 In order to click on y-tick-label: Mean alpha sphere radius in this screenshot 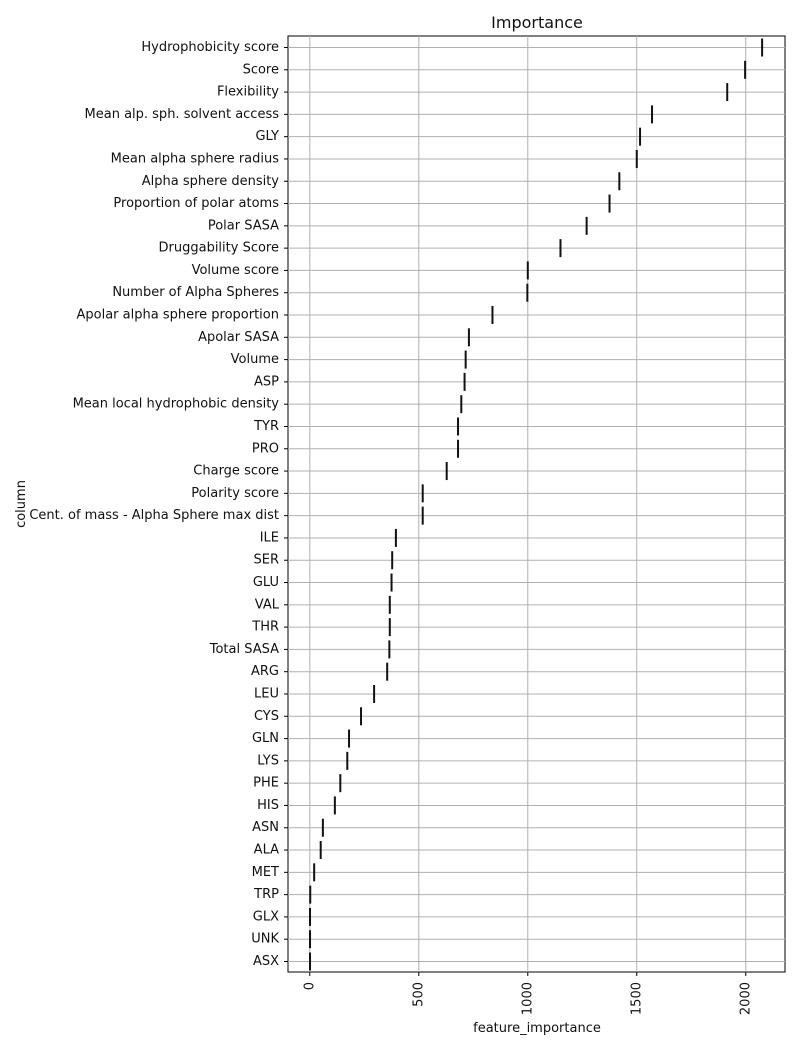, I will do `click(195, 158)`.